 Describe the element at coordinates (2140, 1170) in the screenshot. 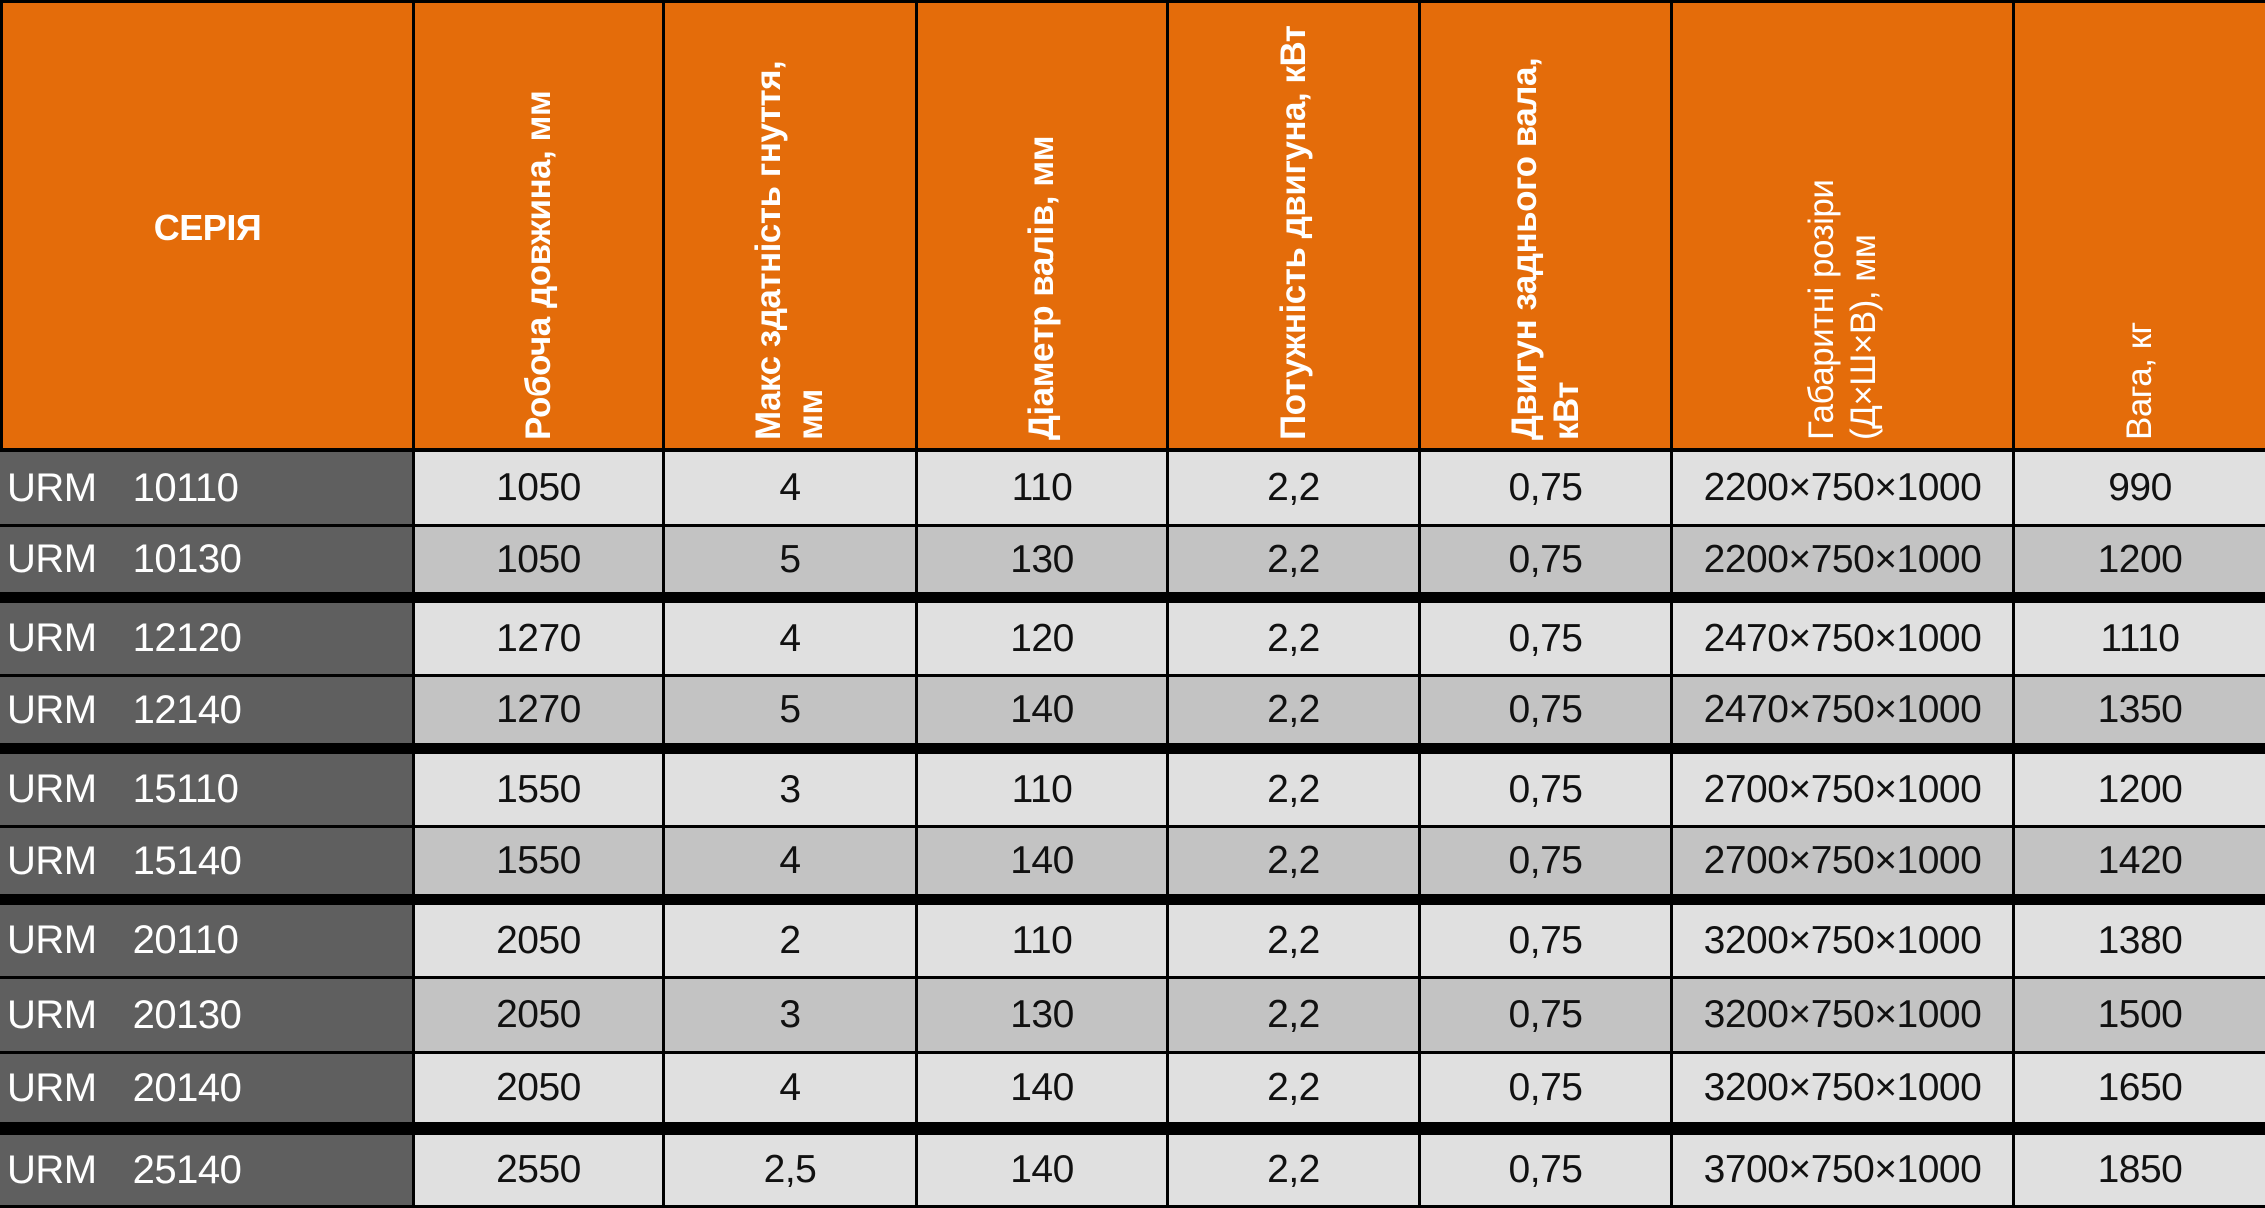

I see `weight-cell: 1850` at that location.